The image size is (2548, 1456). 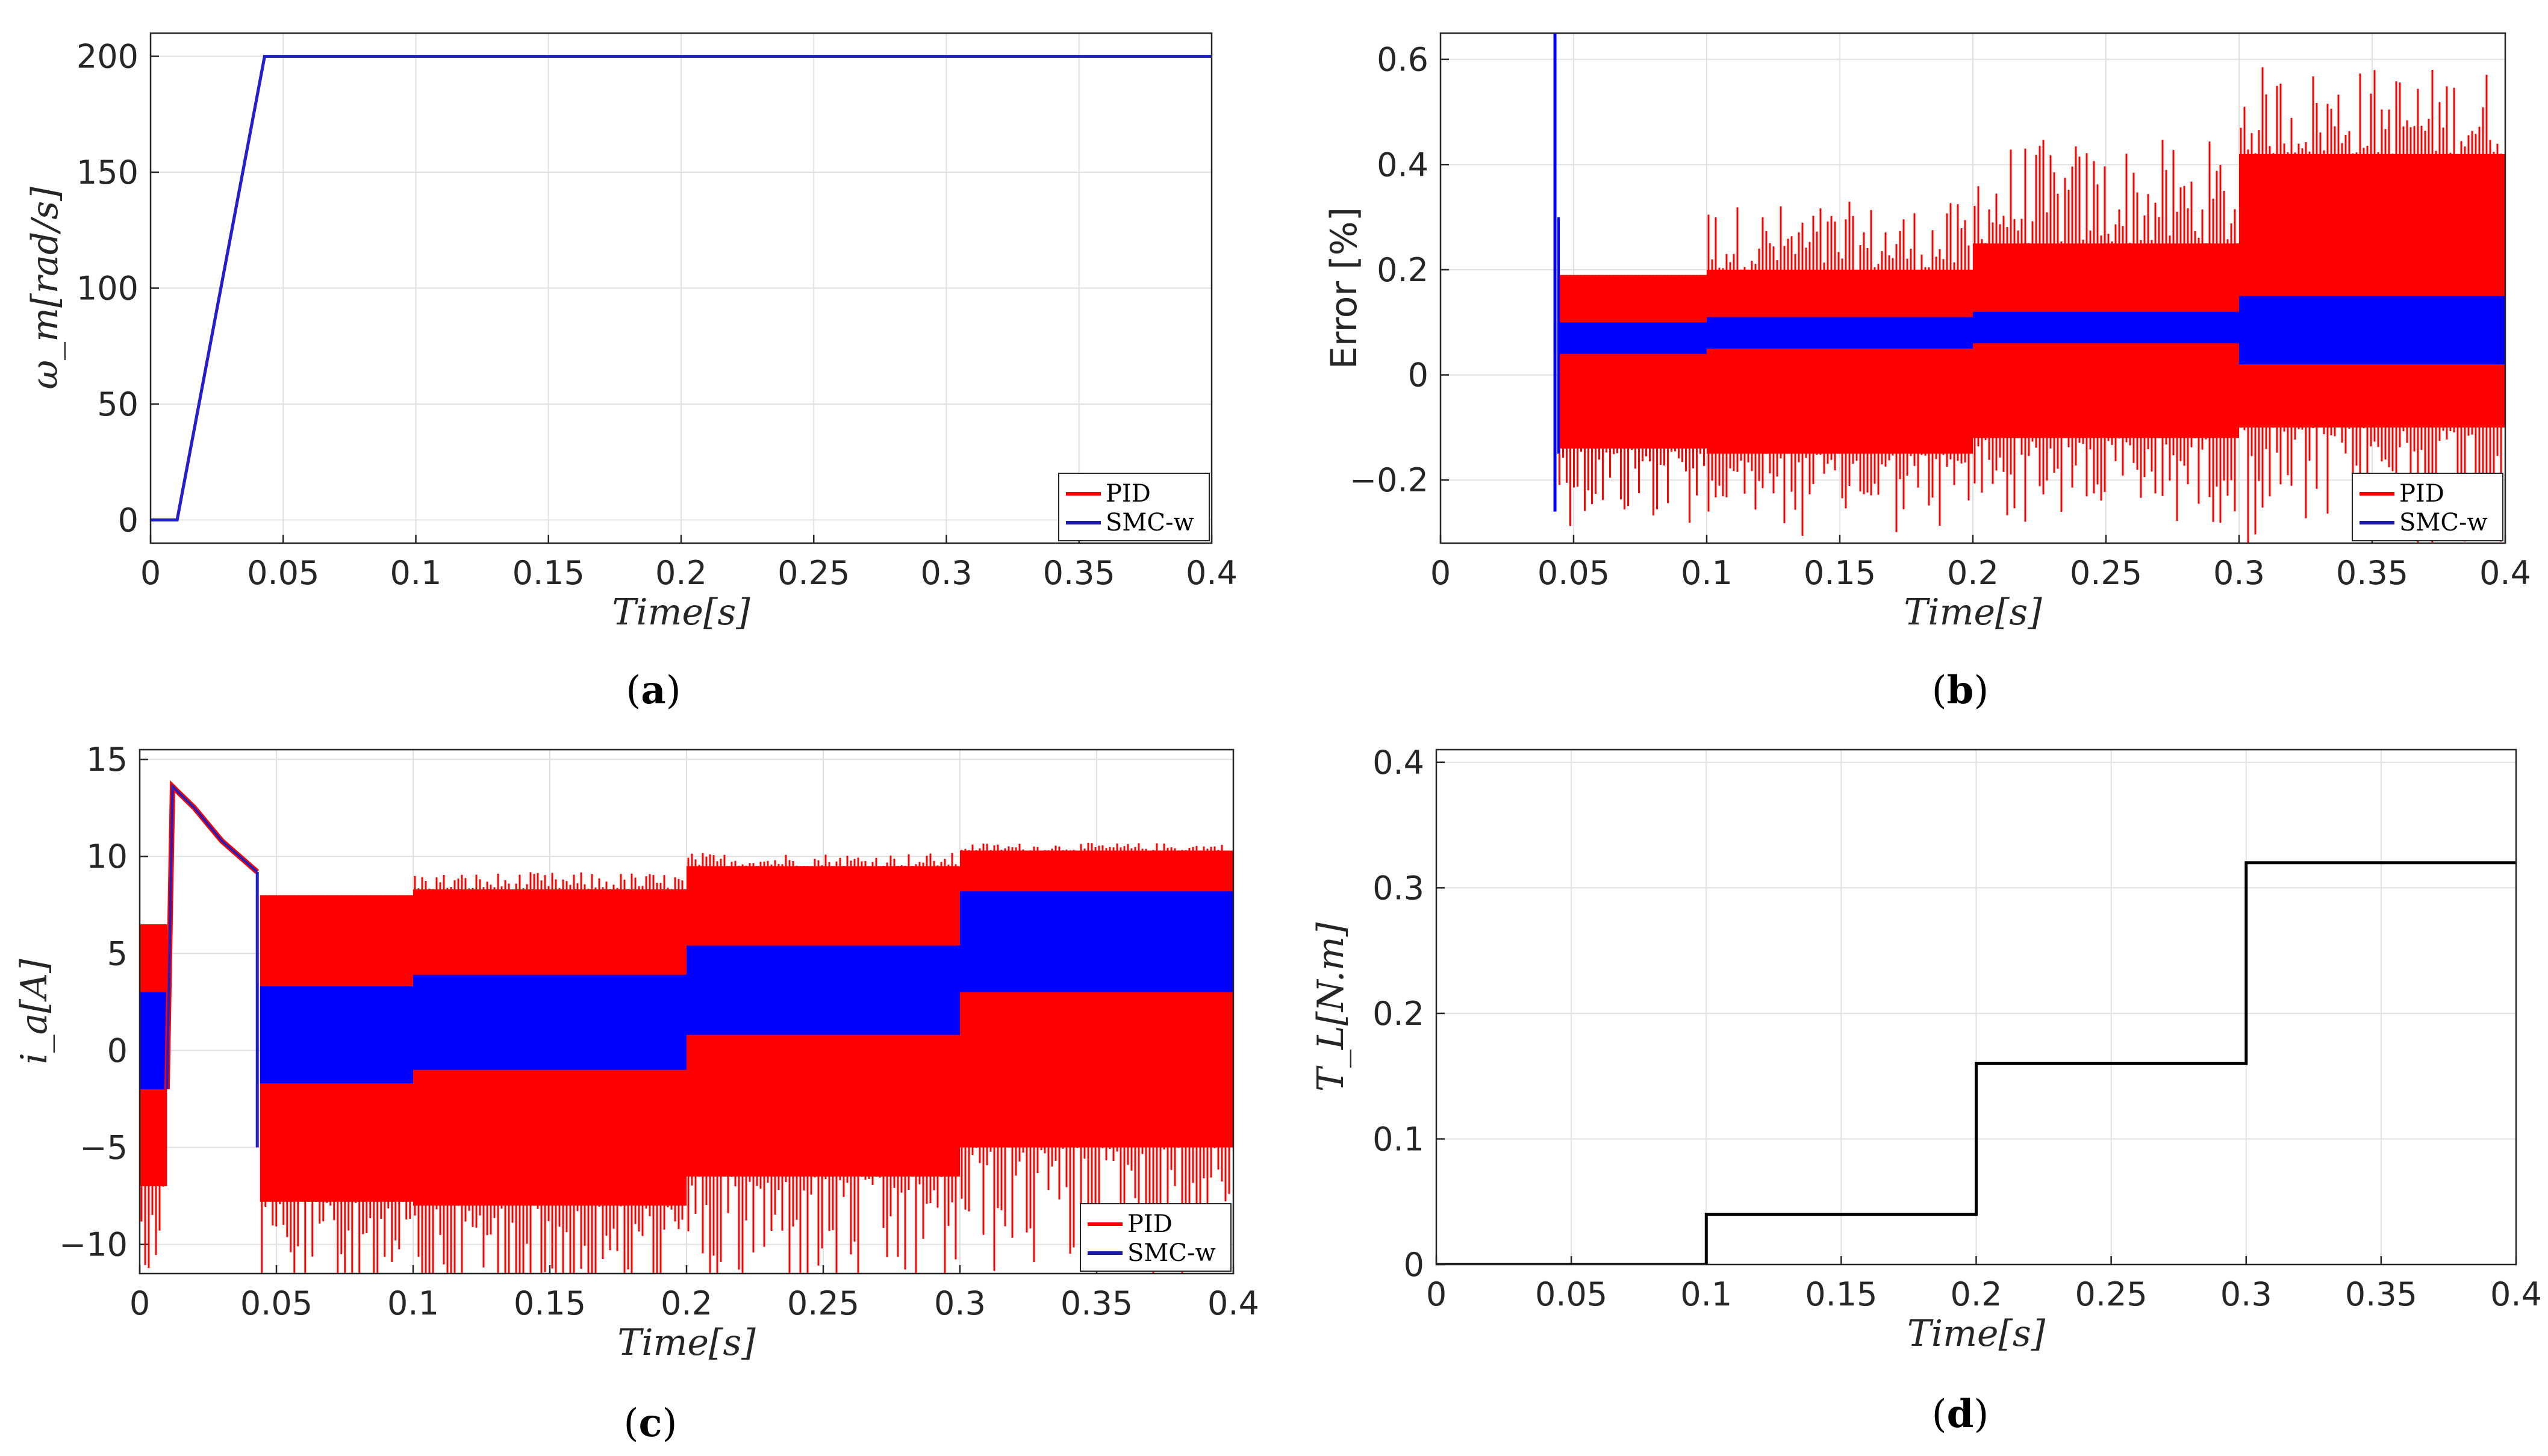 What do you see at coordinates (34, 1012) in the screenshot?
I see `y-axis-label: i_a[A]` at bounding box center [34, 1012].